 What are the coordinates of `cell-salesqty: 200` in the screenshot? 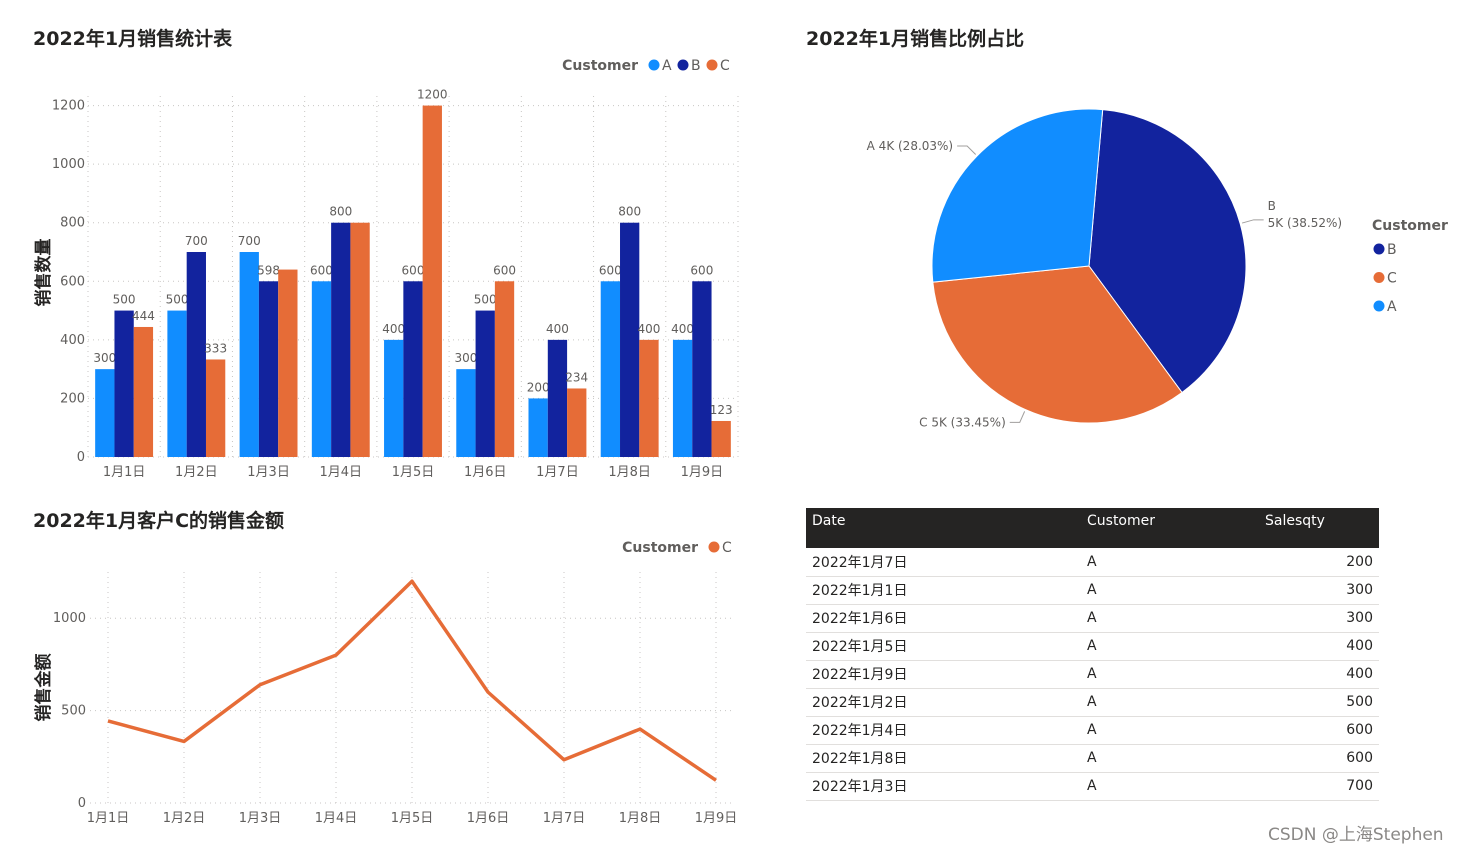 It's located at (1319, 562).